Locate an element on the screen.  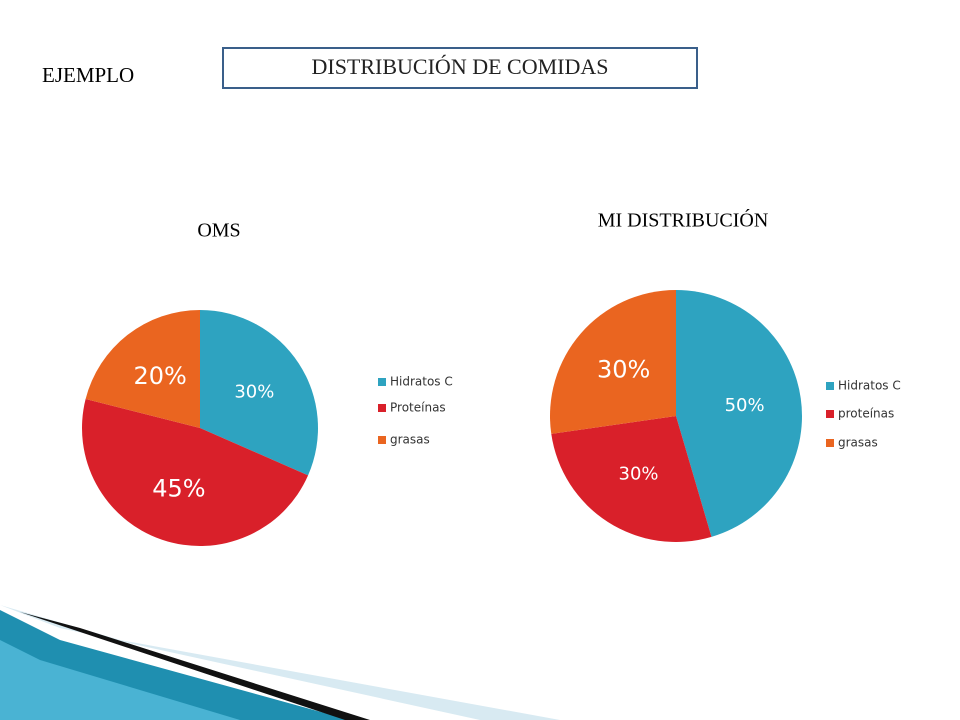
title-box is located at coordinates (460, 68).